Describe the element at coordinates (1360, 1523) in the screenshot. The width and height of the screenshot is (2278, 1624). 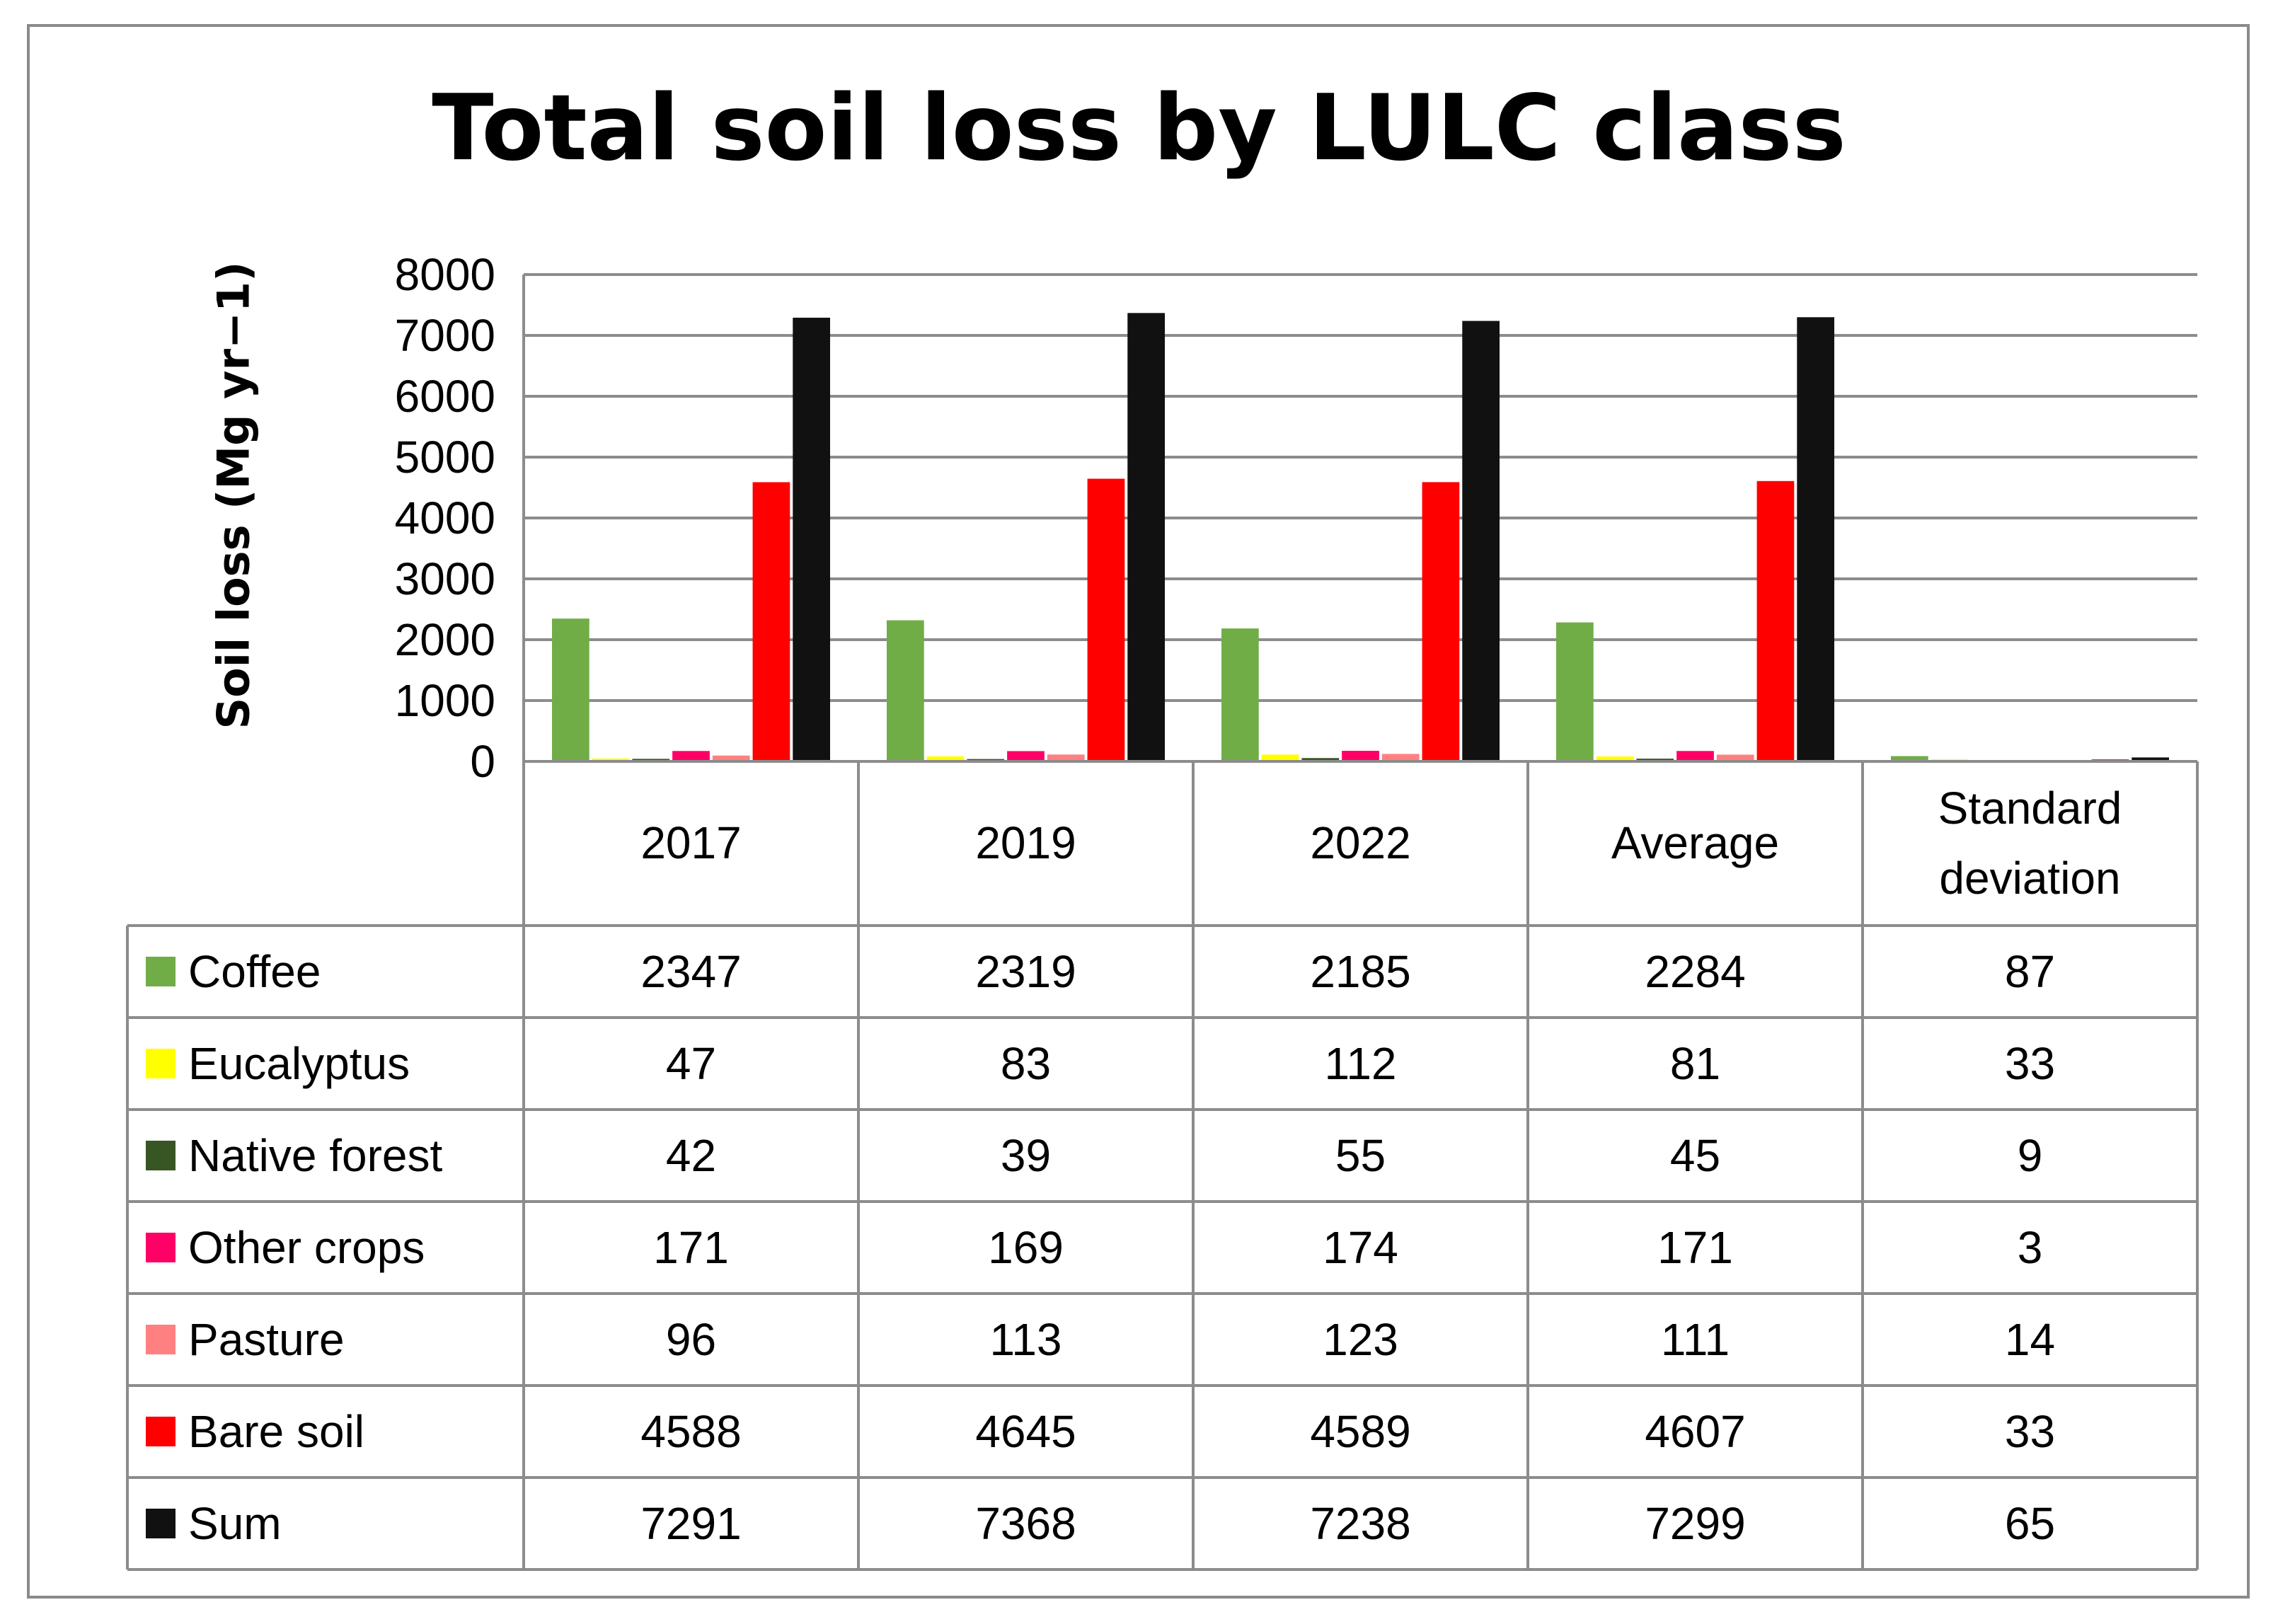
I see `data-label: 7238` at that location.